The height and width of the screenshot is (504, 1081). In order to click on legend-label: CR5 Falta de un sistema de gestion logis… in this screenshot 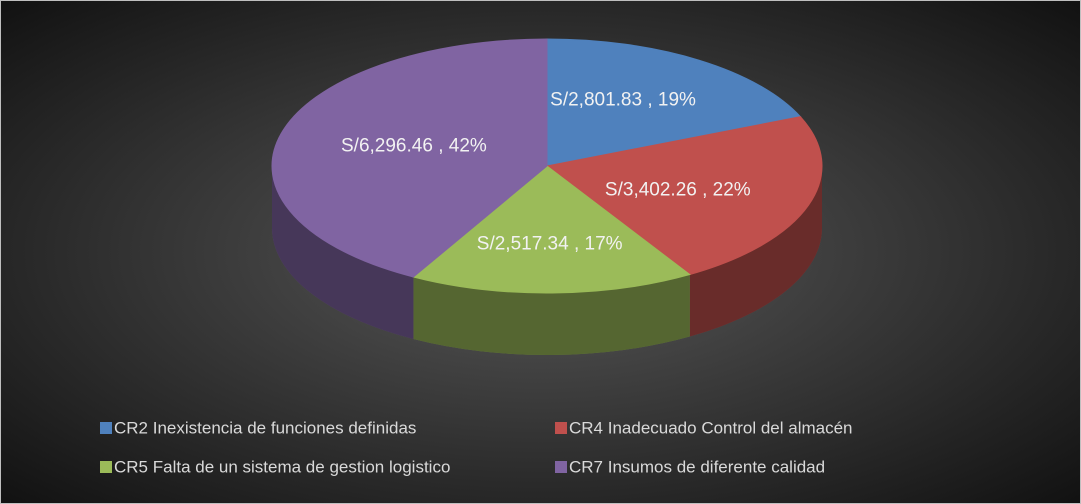, I will do `click(282, 466)`.